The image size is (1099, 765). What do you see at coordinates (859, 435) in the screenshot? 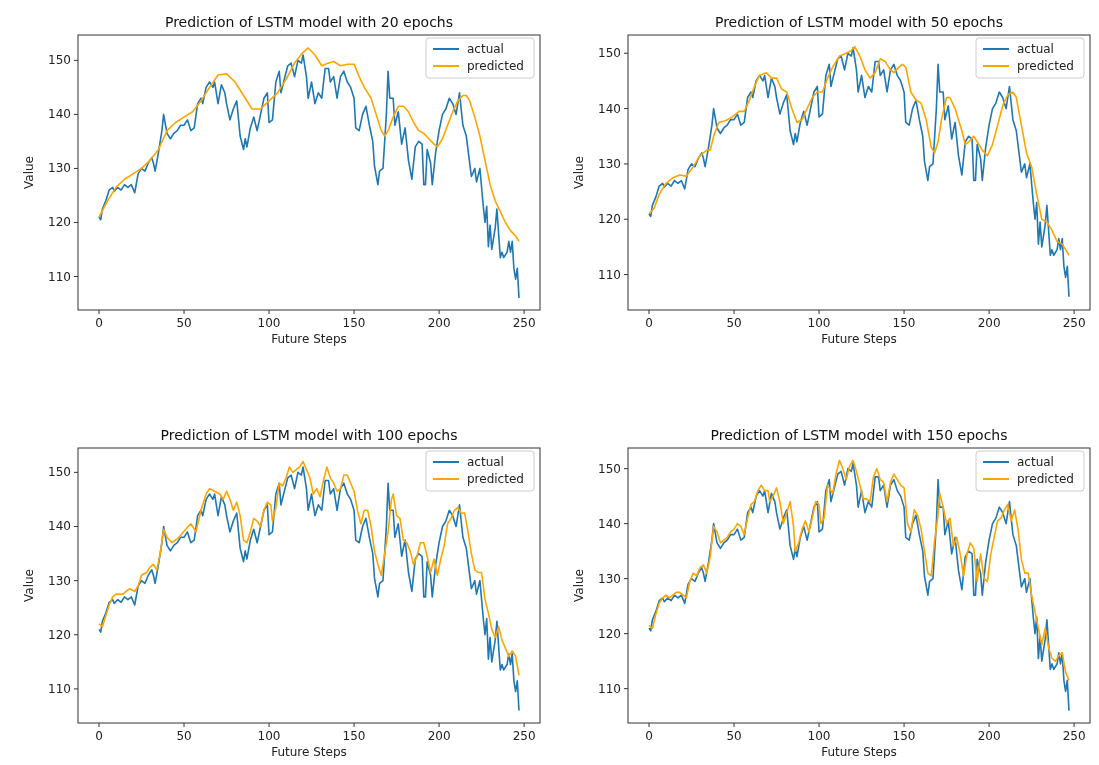
I see `chart-title: Prediction of LSTM model with 150 epochs` at bounding box center [859, 435].